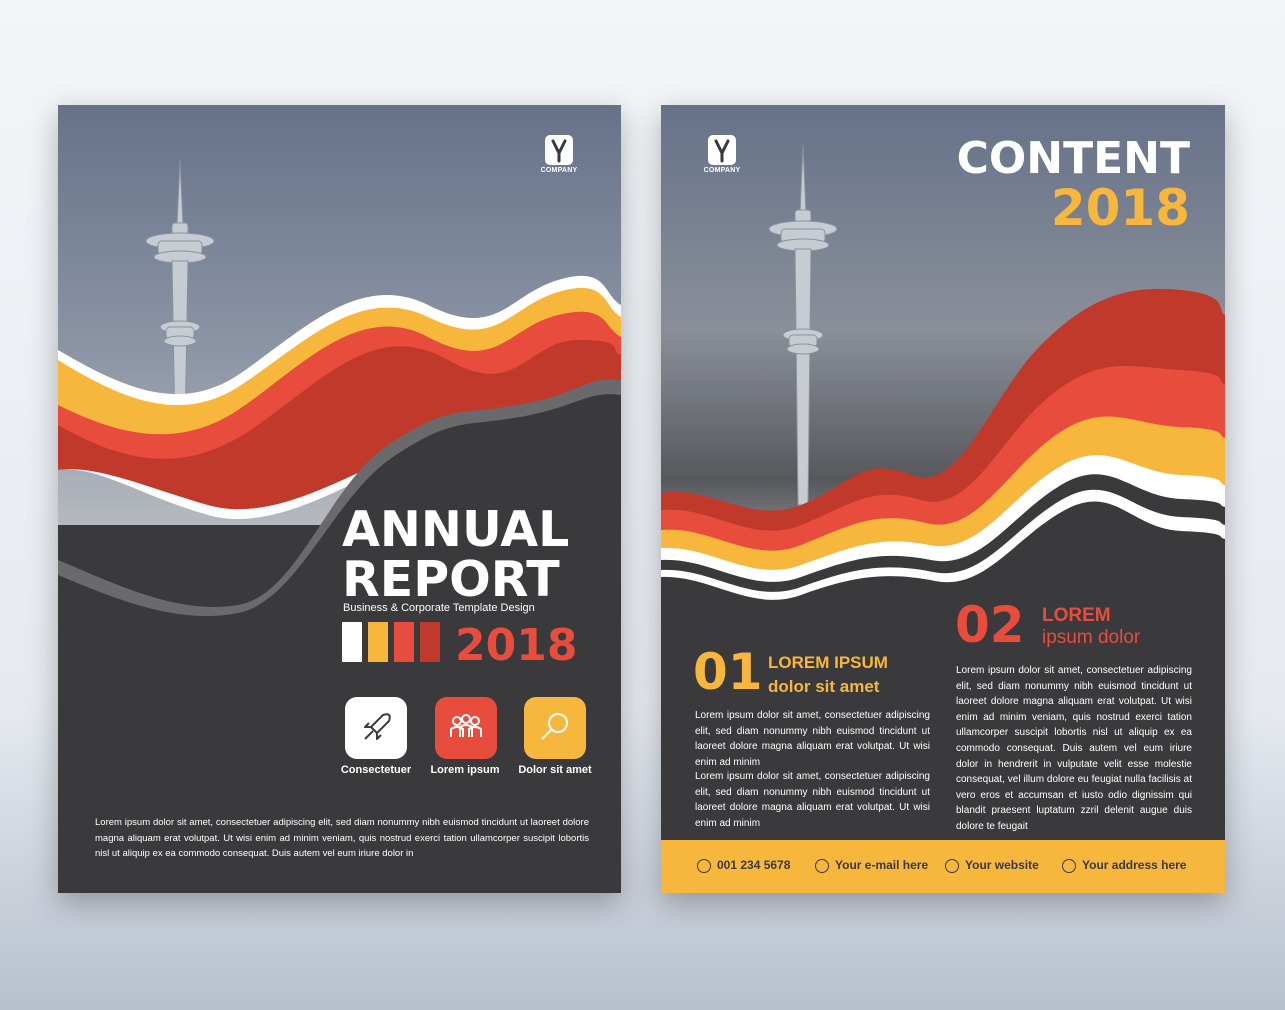 This screenshot has width=1285, height=1010. What do you see at coordinates (952, 865) in the screenshot?
I see `globe-icon` at bounding box center [952, 865].